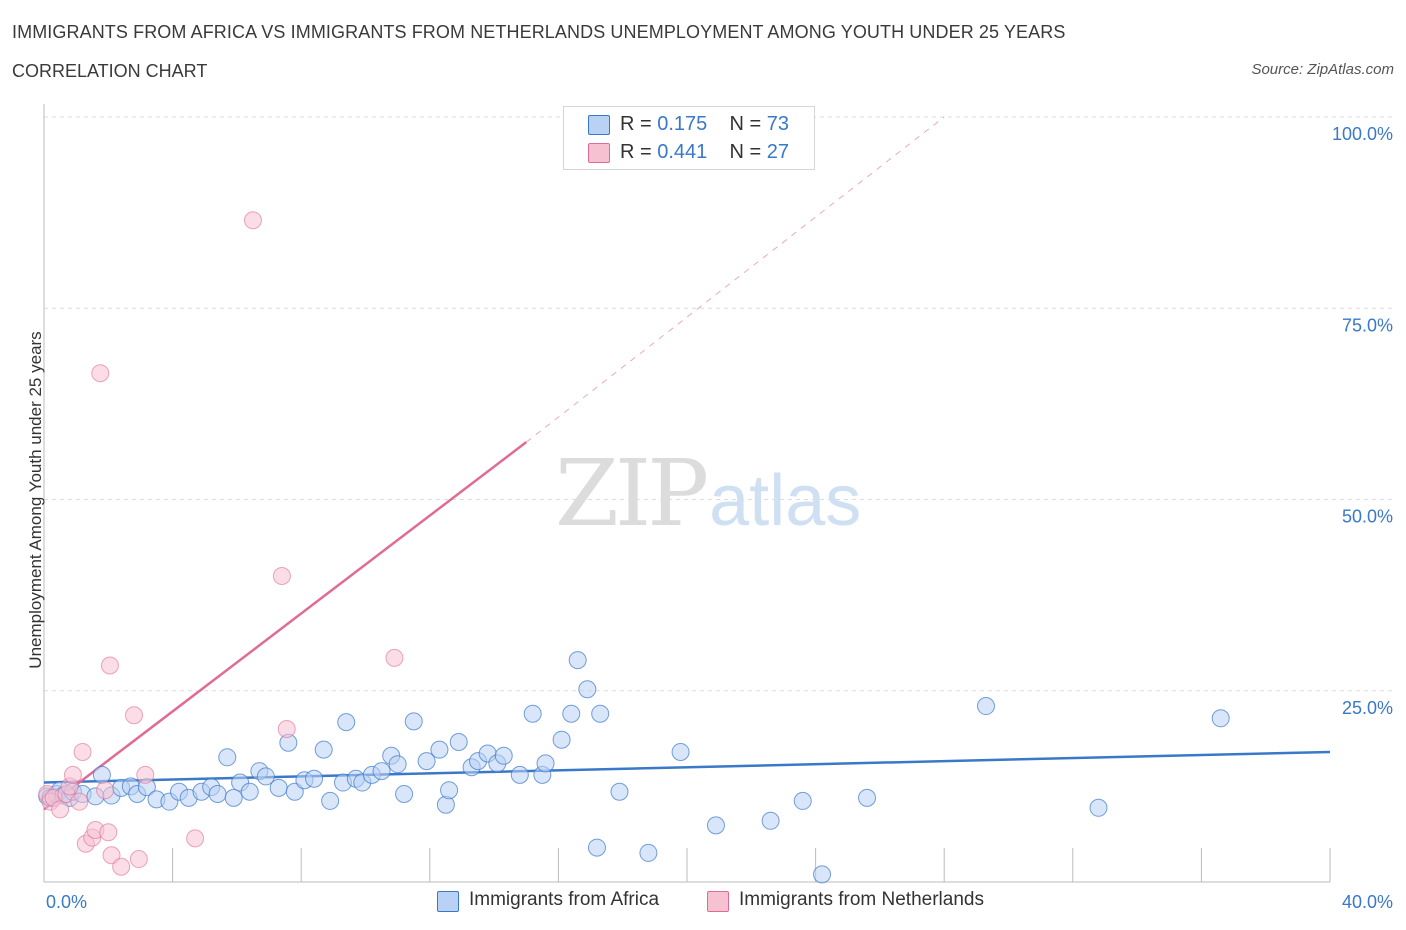 The width and height of the screenshot is (1406, 930). I want to click on y-axis-label-container: Unemployment Among Youth under 25 years, so click(30, 500).